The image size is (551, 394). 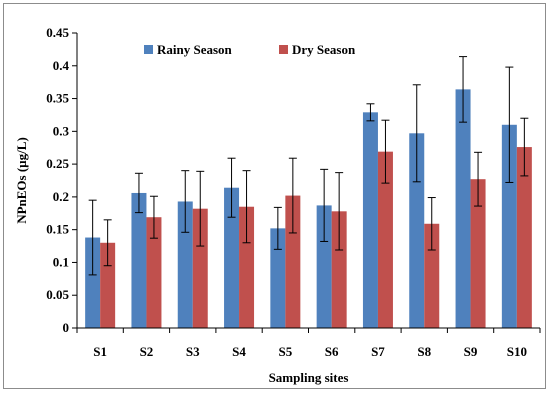 What do you see at coordinates (57, 294) in the screenshot?
I see `y-tick-label: 0.05` at bounding box center [57, 294].